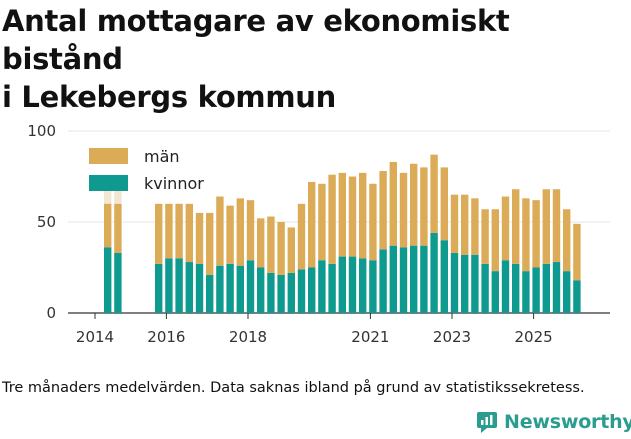 The width and height of the screenshot is (631, 439). What do you see at coordinates (169, 97) in the screenshot?
I see `chart-title-line-2: i Lekebergs kommun` at bounding box center [169, 97].